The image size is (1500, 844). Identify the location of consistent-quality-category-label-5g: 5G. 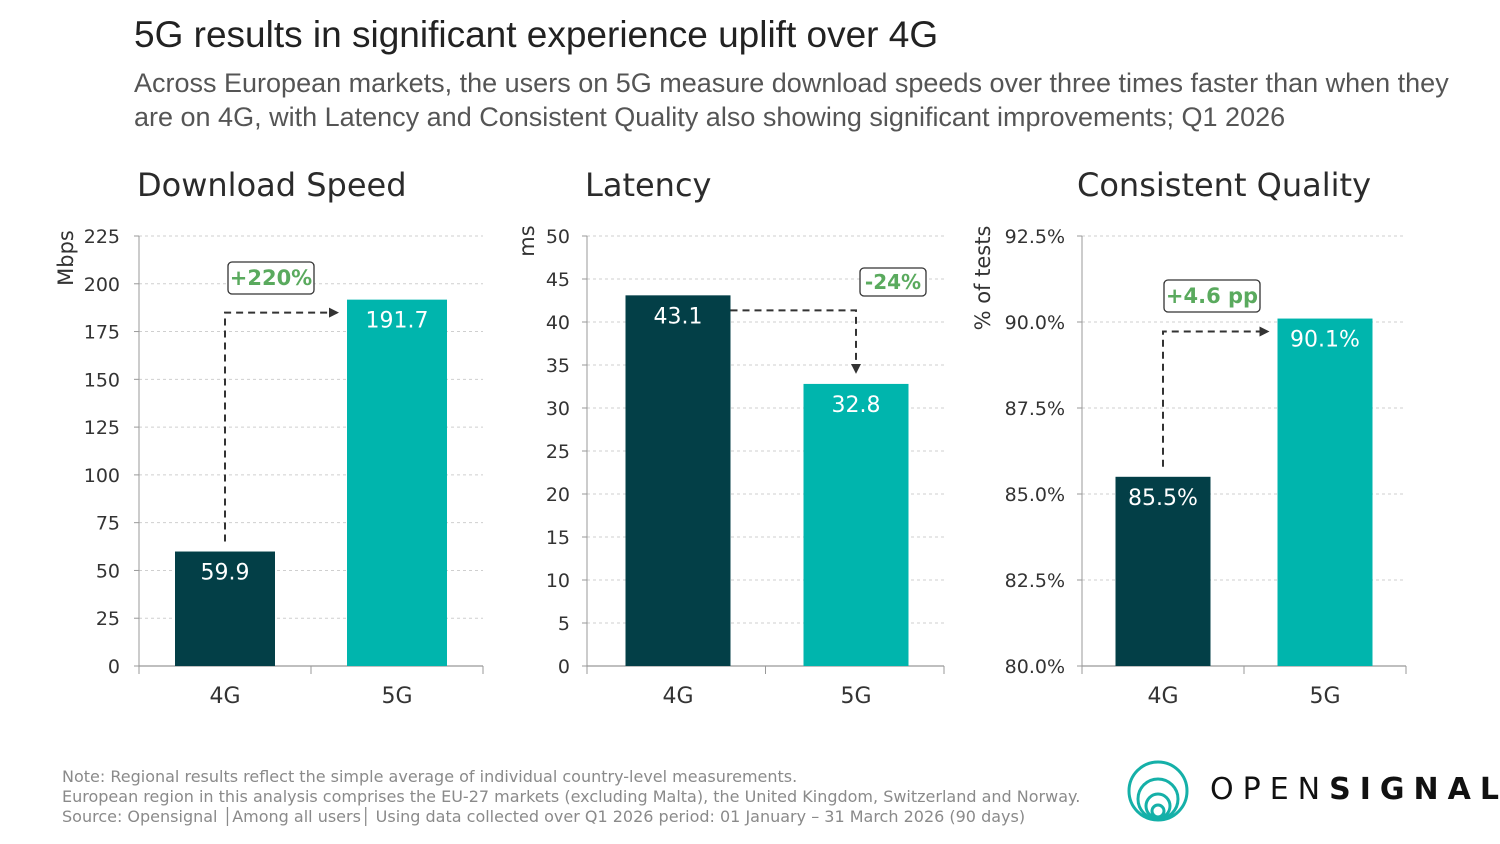
(1324, 696).